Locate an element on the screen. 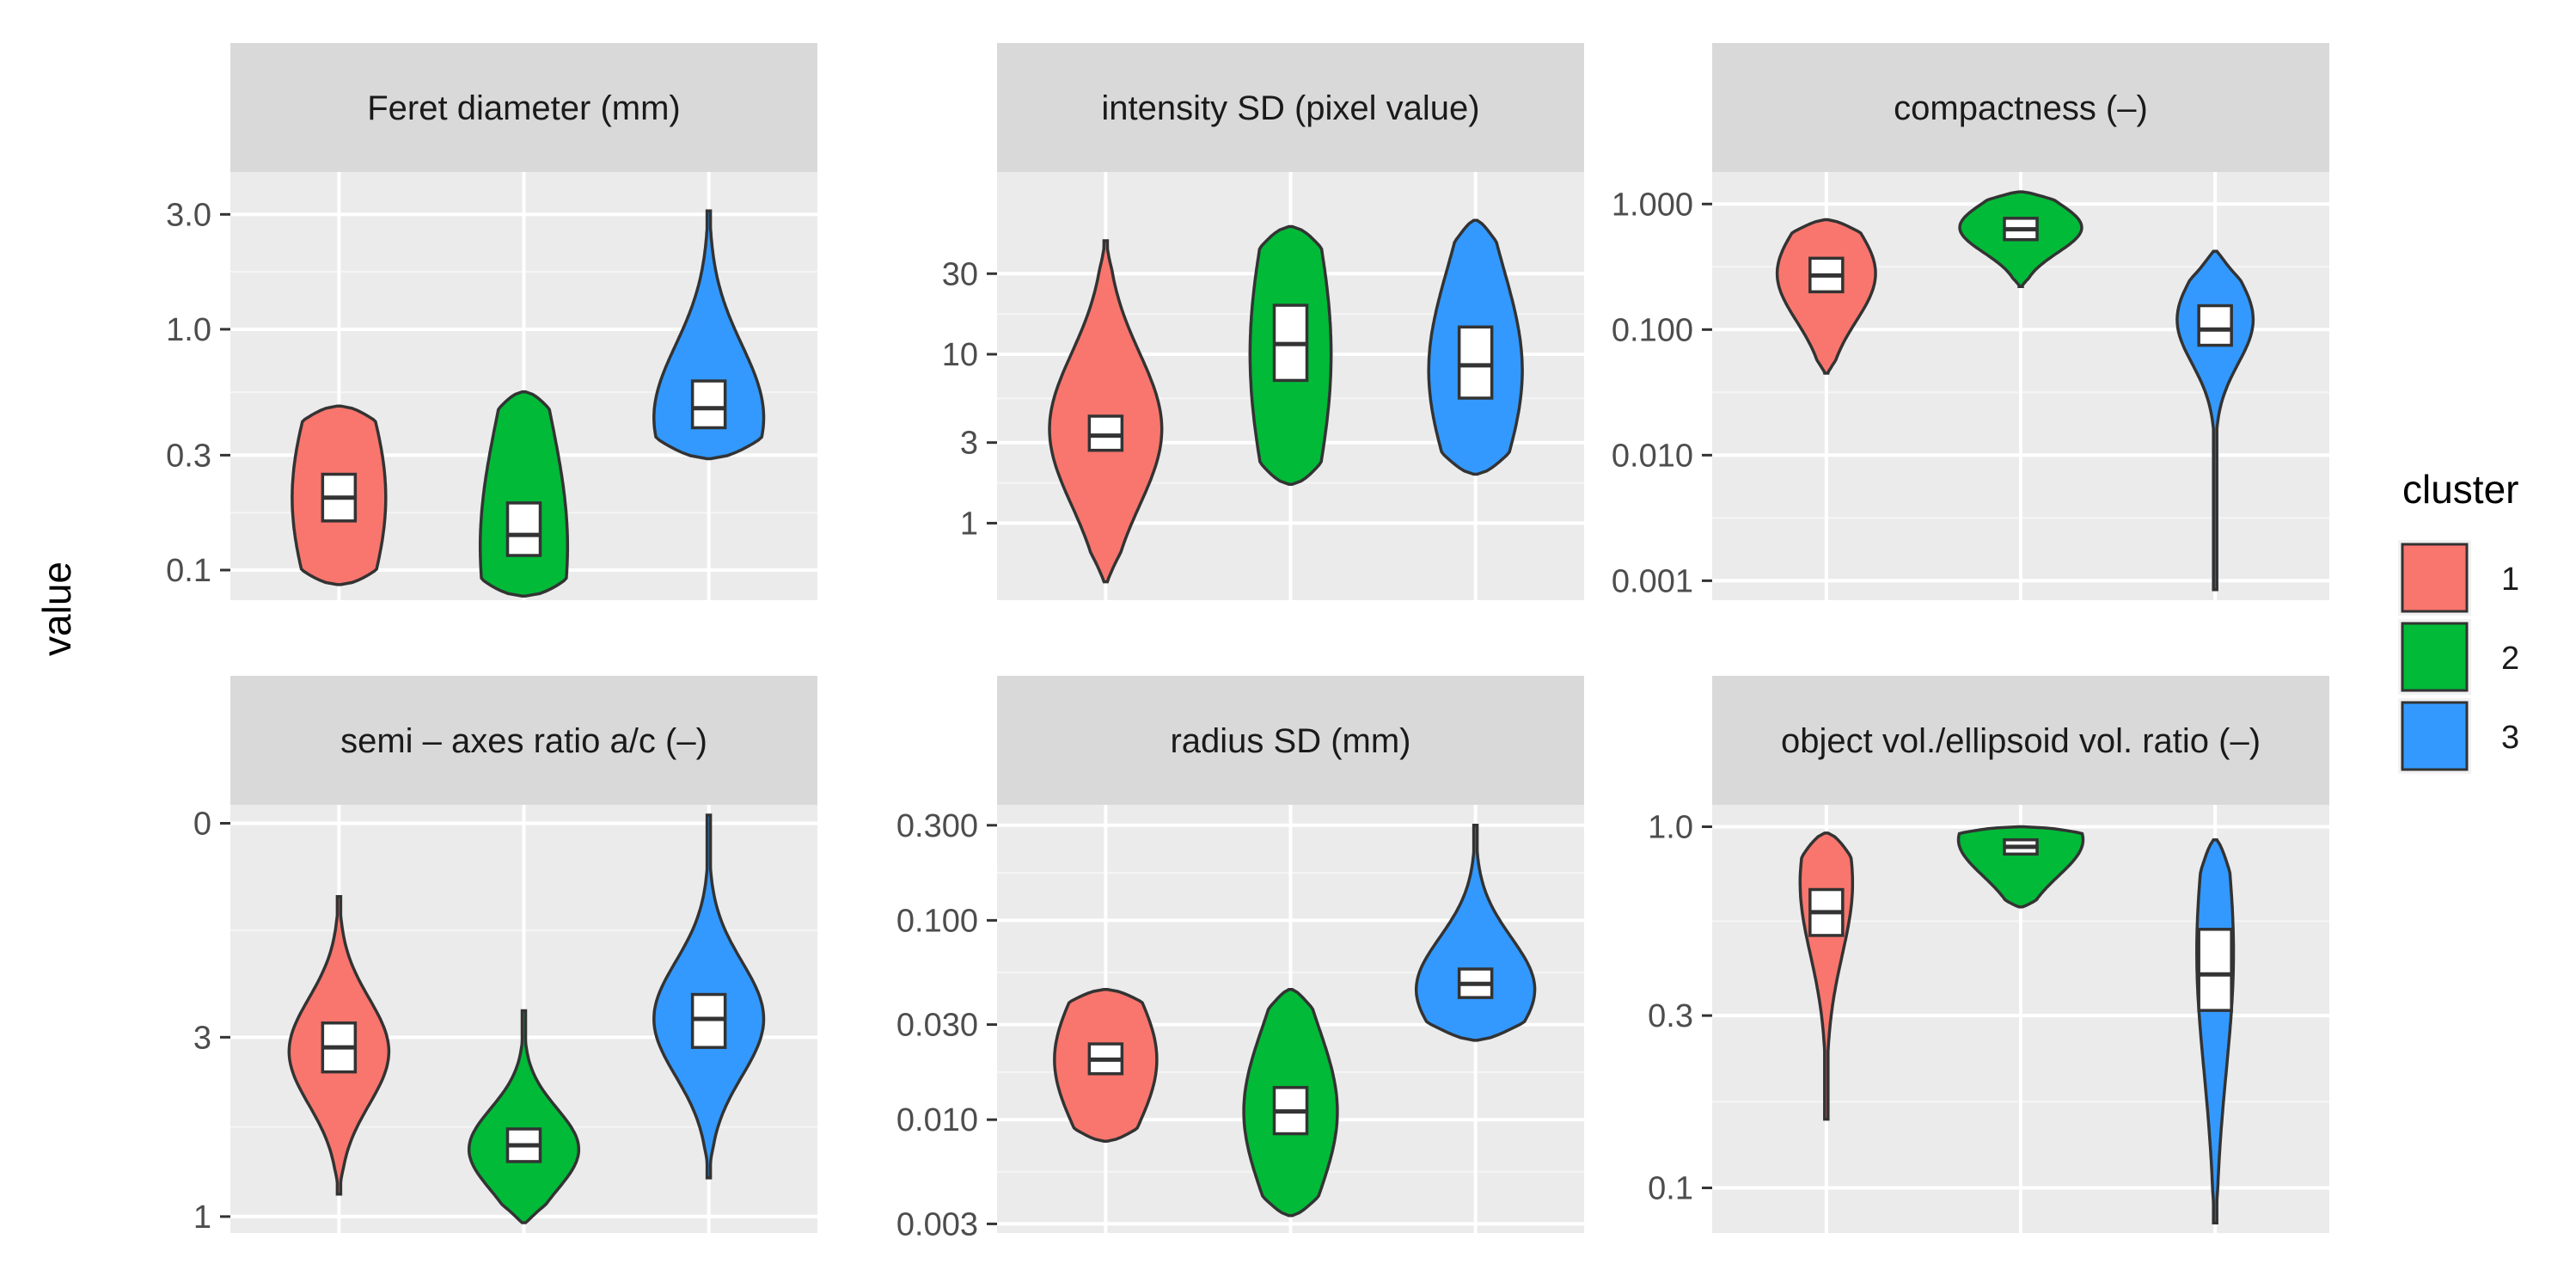 Image resolution: width=2576 pixels, height=1276 pixels. legend-title: cluster is located at coordinates (2460, 489).